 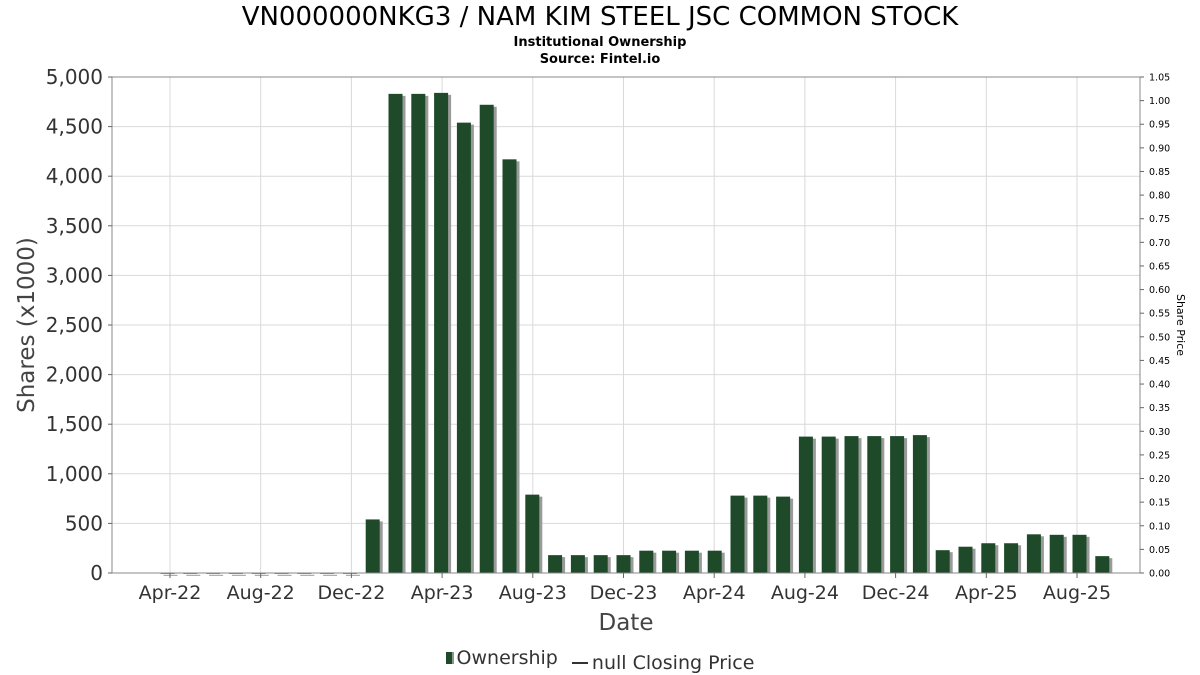 I want to click on legend: Ownership null Closing Price, so click(x=600, y=660).